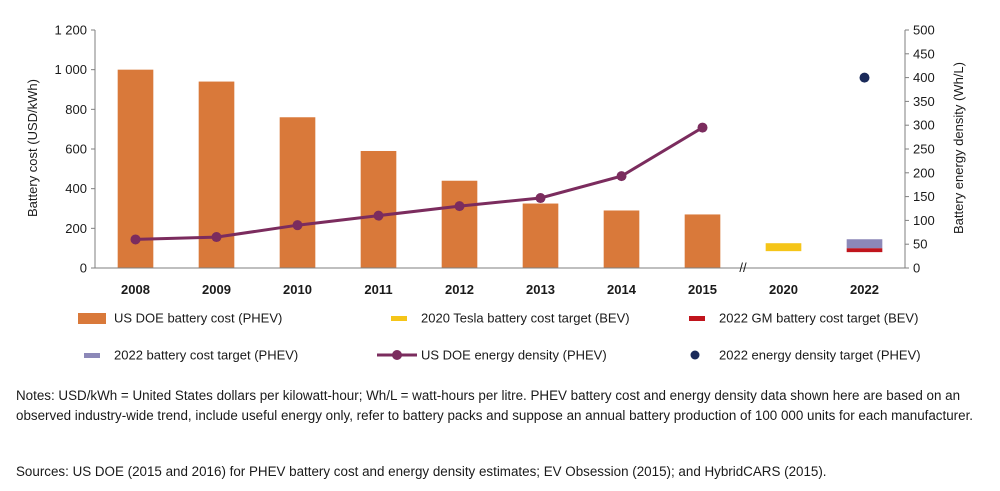 This screenshot has width=1000, height=491. I want to click on y2-tick-label: 300, so click(924, 125).